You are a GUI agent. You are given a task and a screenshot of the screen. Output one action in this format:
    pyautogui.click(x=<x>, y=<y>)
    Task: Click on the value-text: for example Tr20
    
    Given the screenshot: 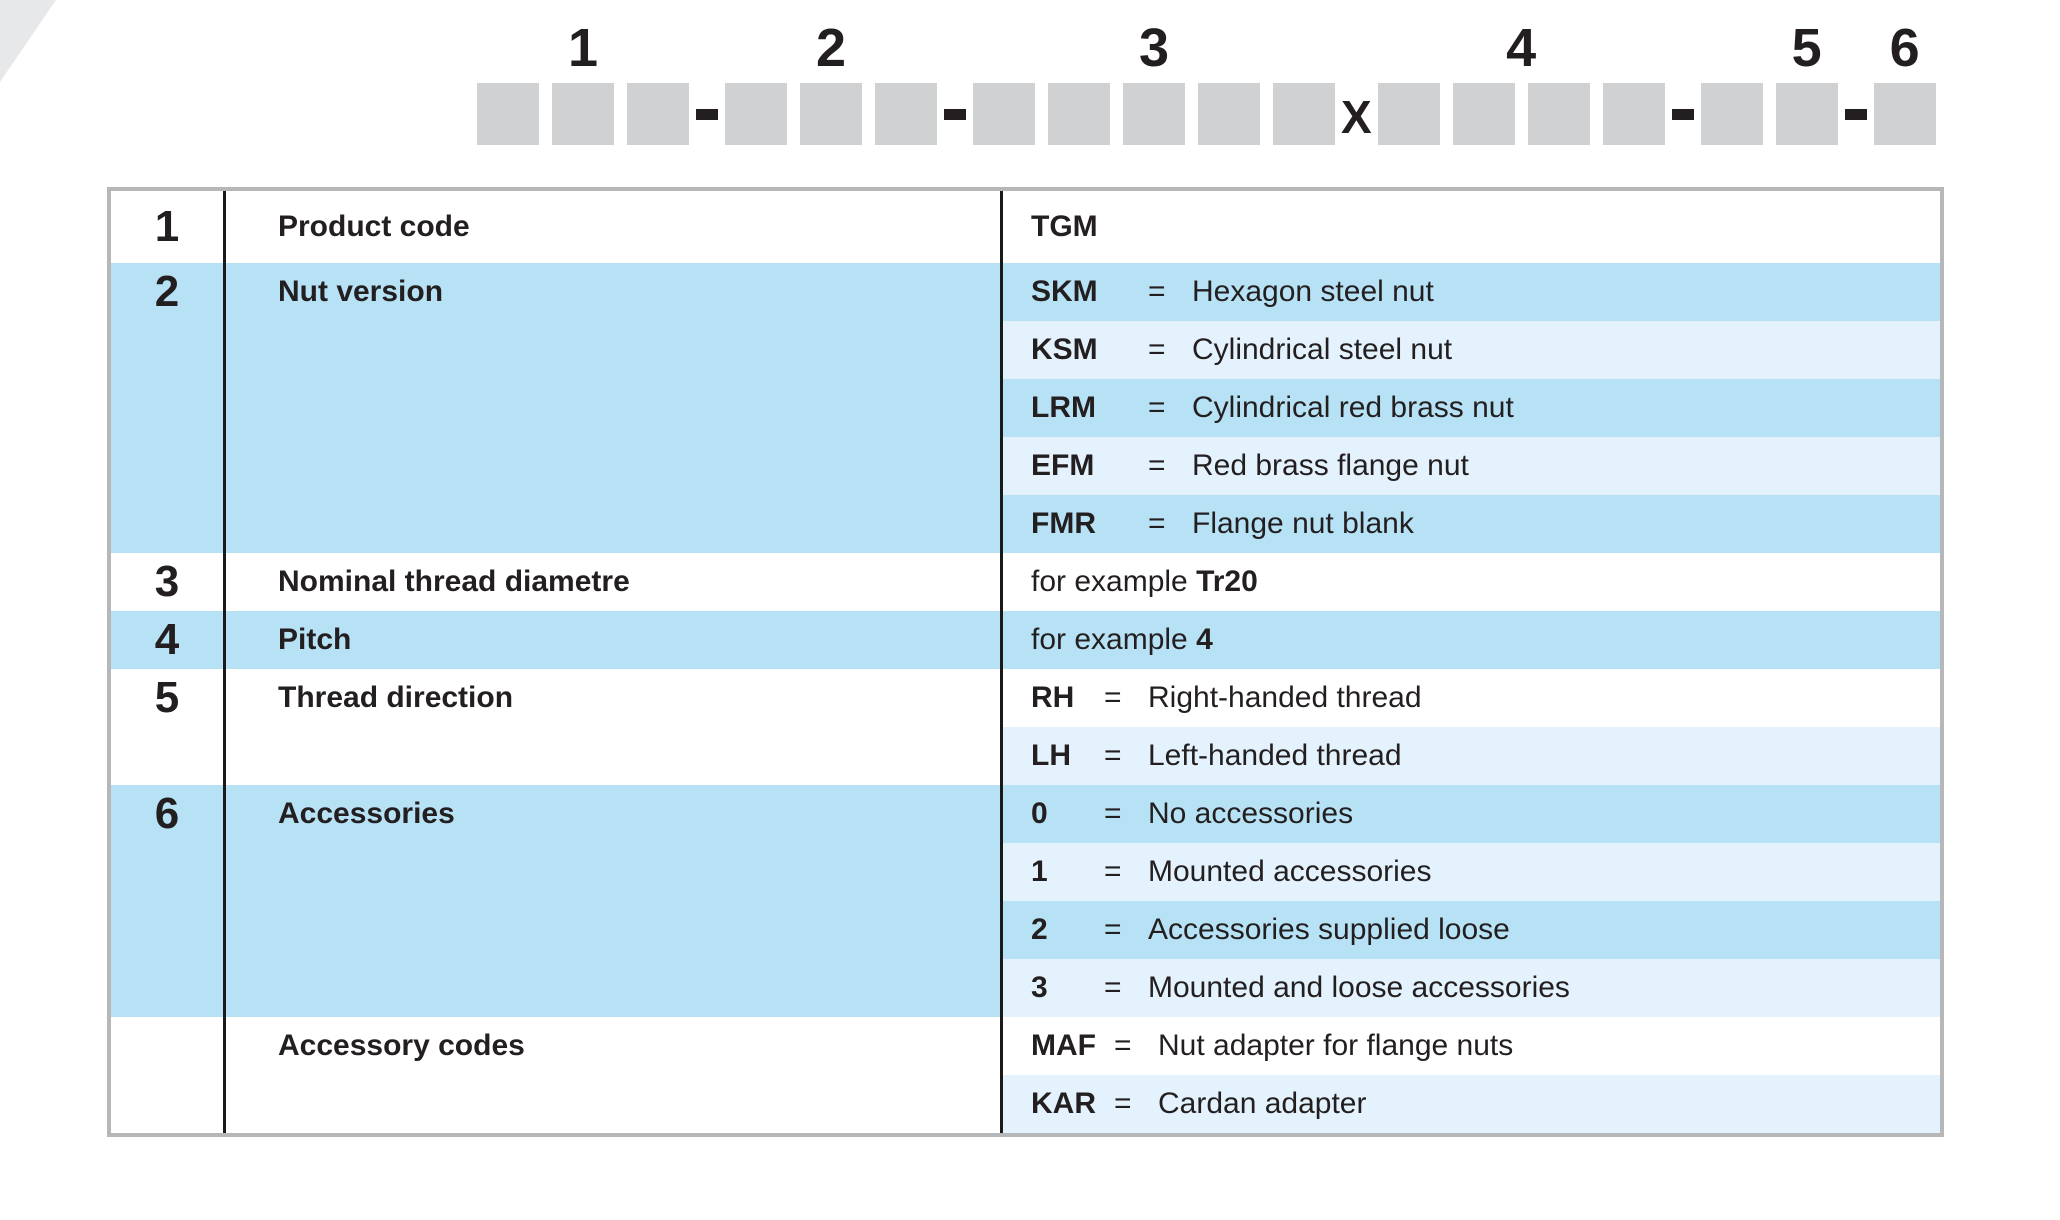 What is the action you would take?
    pyautogui.click(x=1144, y=581)
    